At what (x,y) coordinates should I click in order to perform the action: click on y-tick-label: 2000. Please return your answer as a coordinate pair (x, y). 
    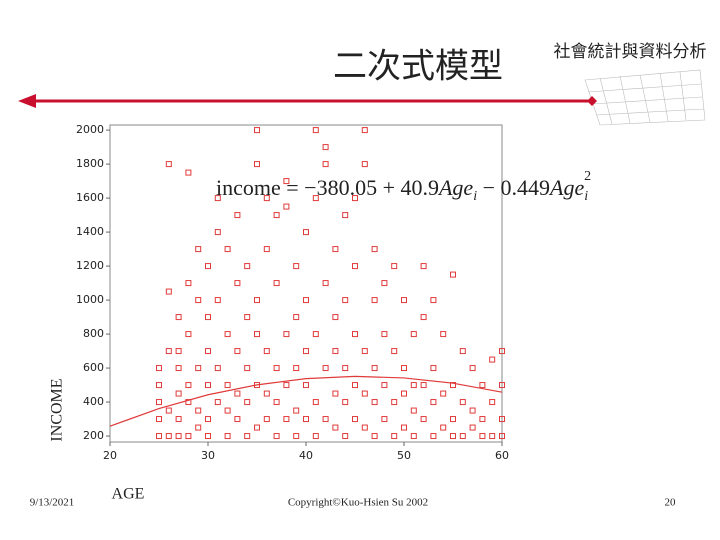
    Looking at the image, I should click on (90, 129).